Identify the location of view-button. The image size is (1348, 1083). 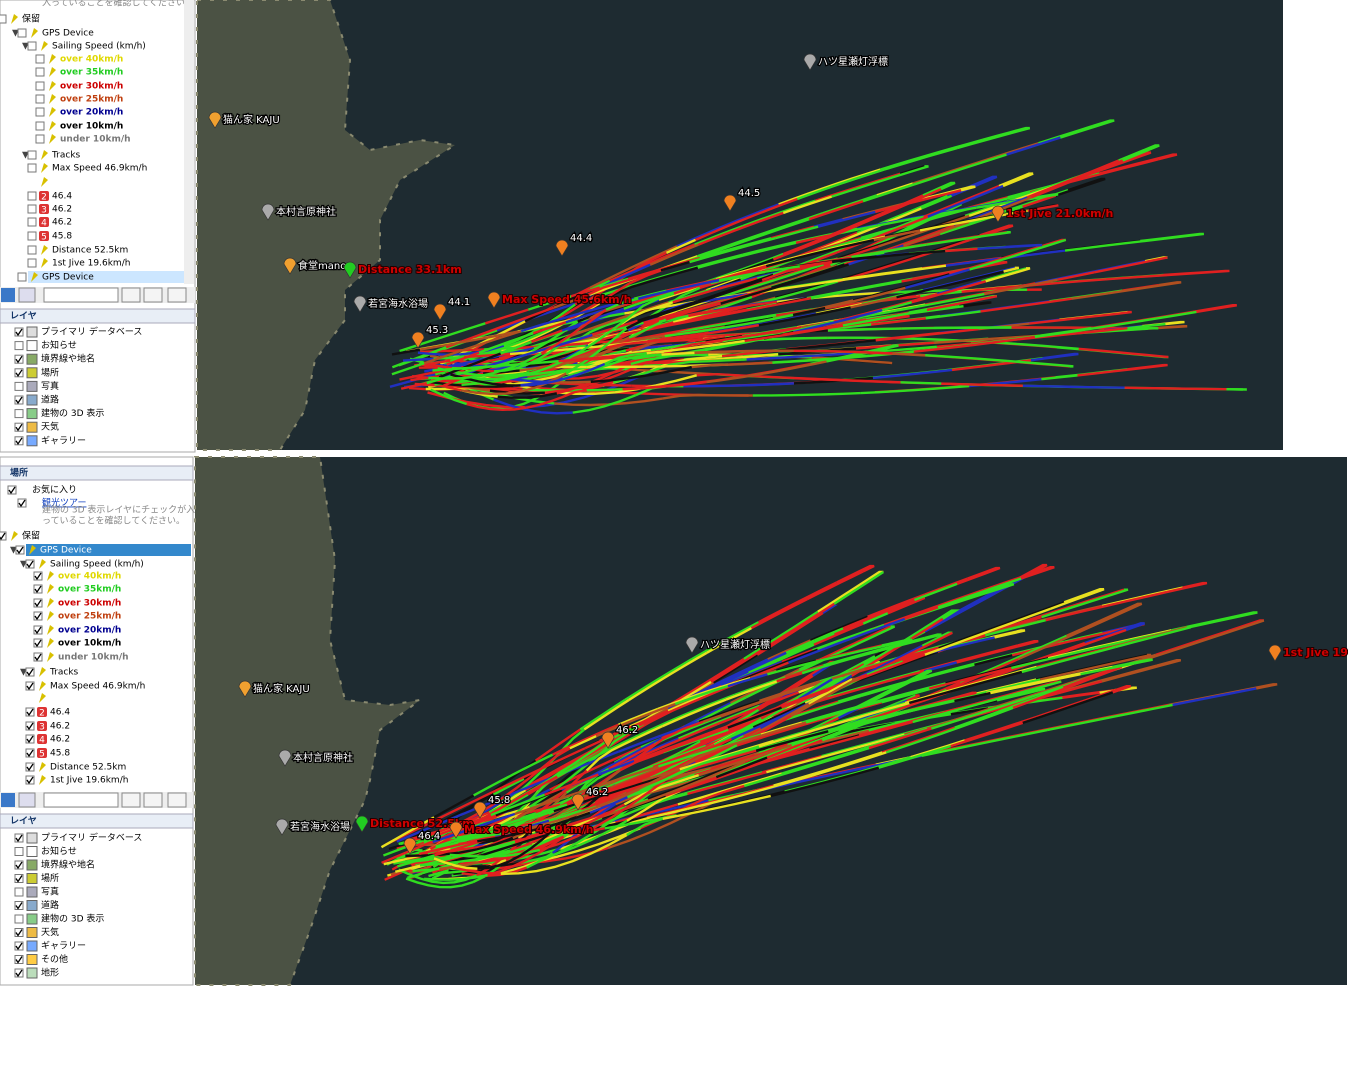
(27, 295).